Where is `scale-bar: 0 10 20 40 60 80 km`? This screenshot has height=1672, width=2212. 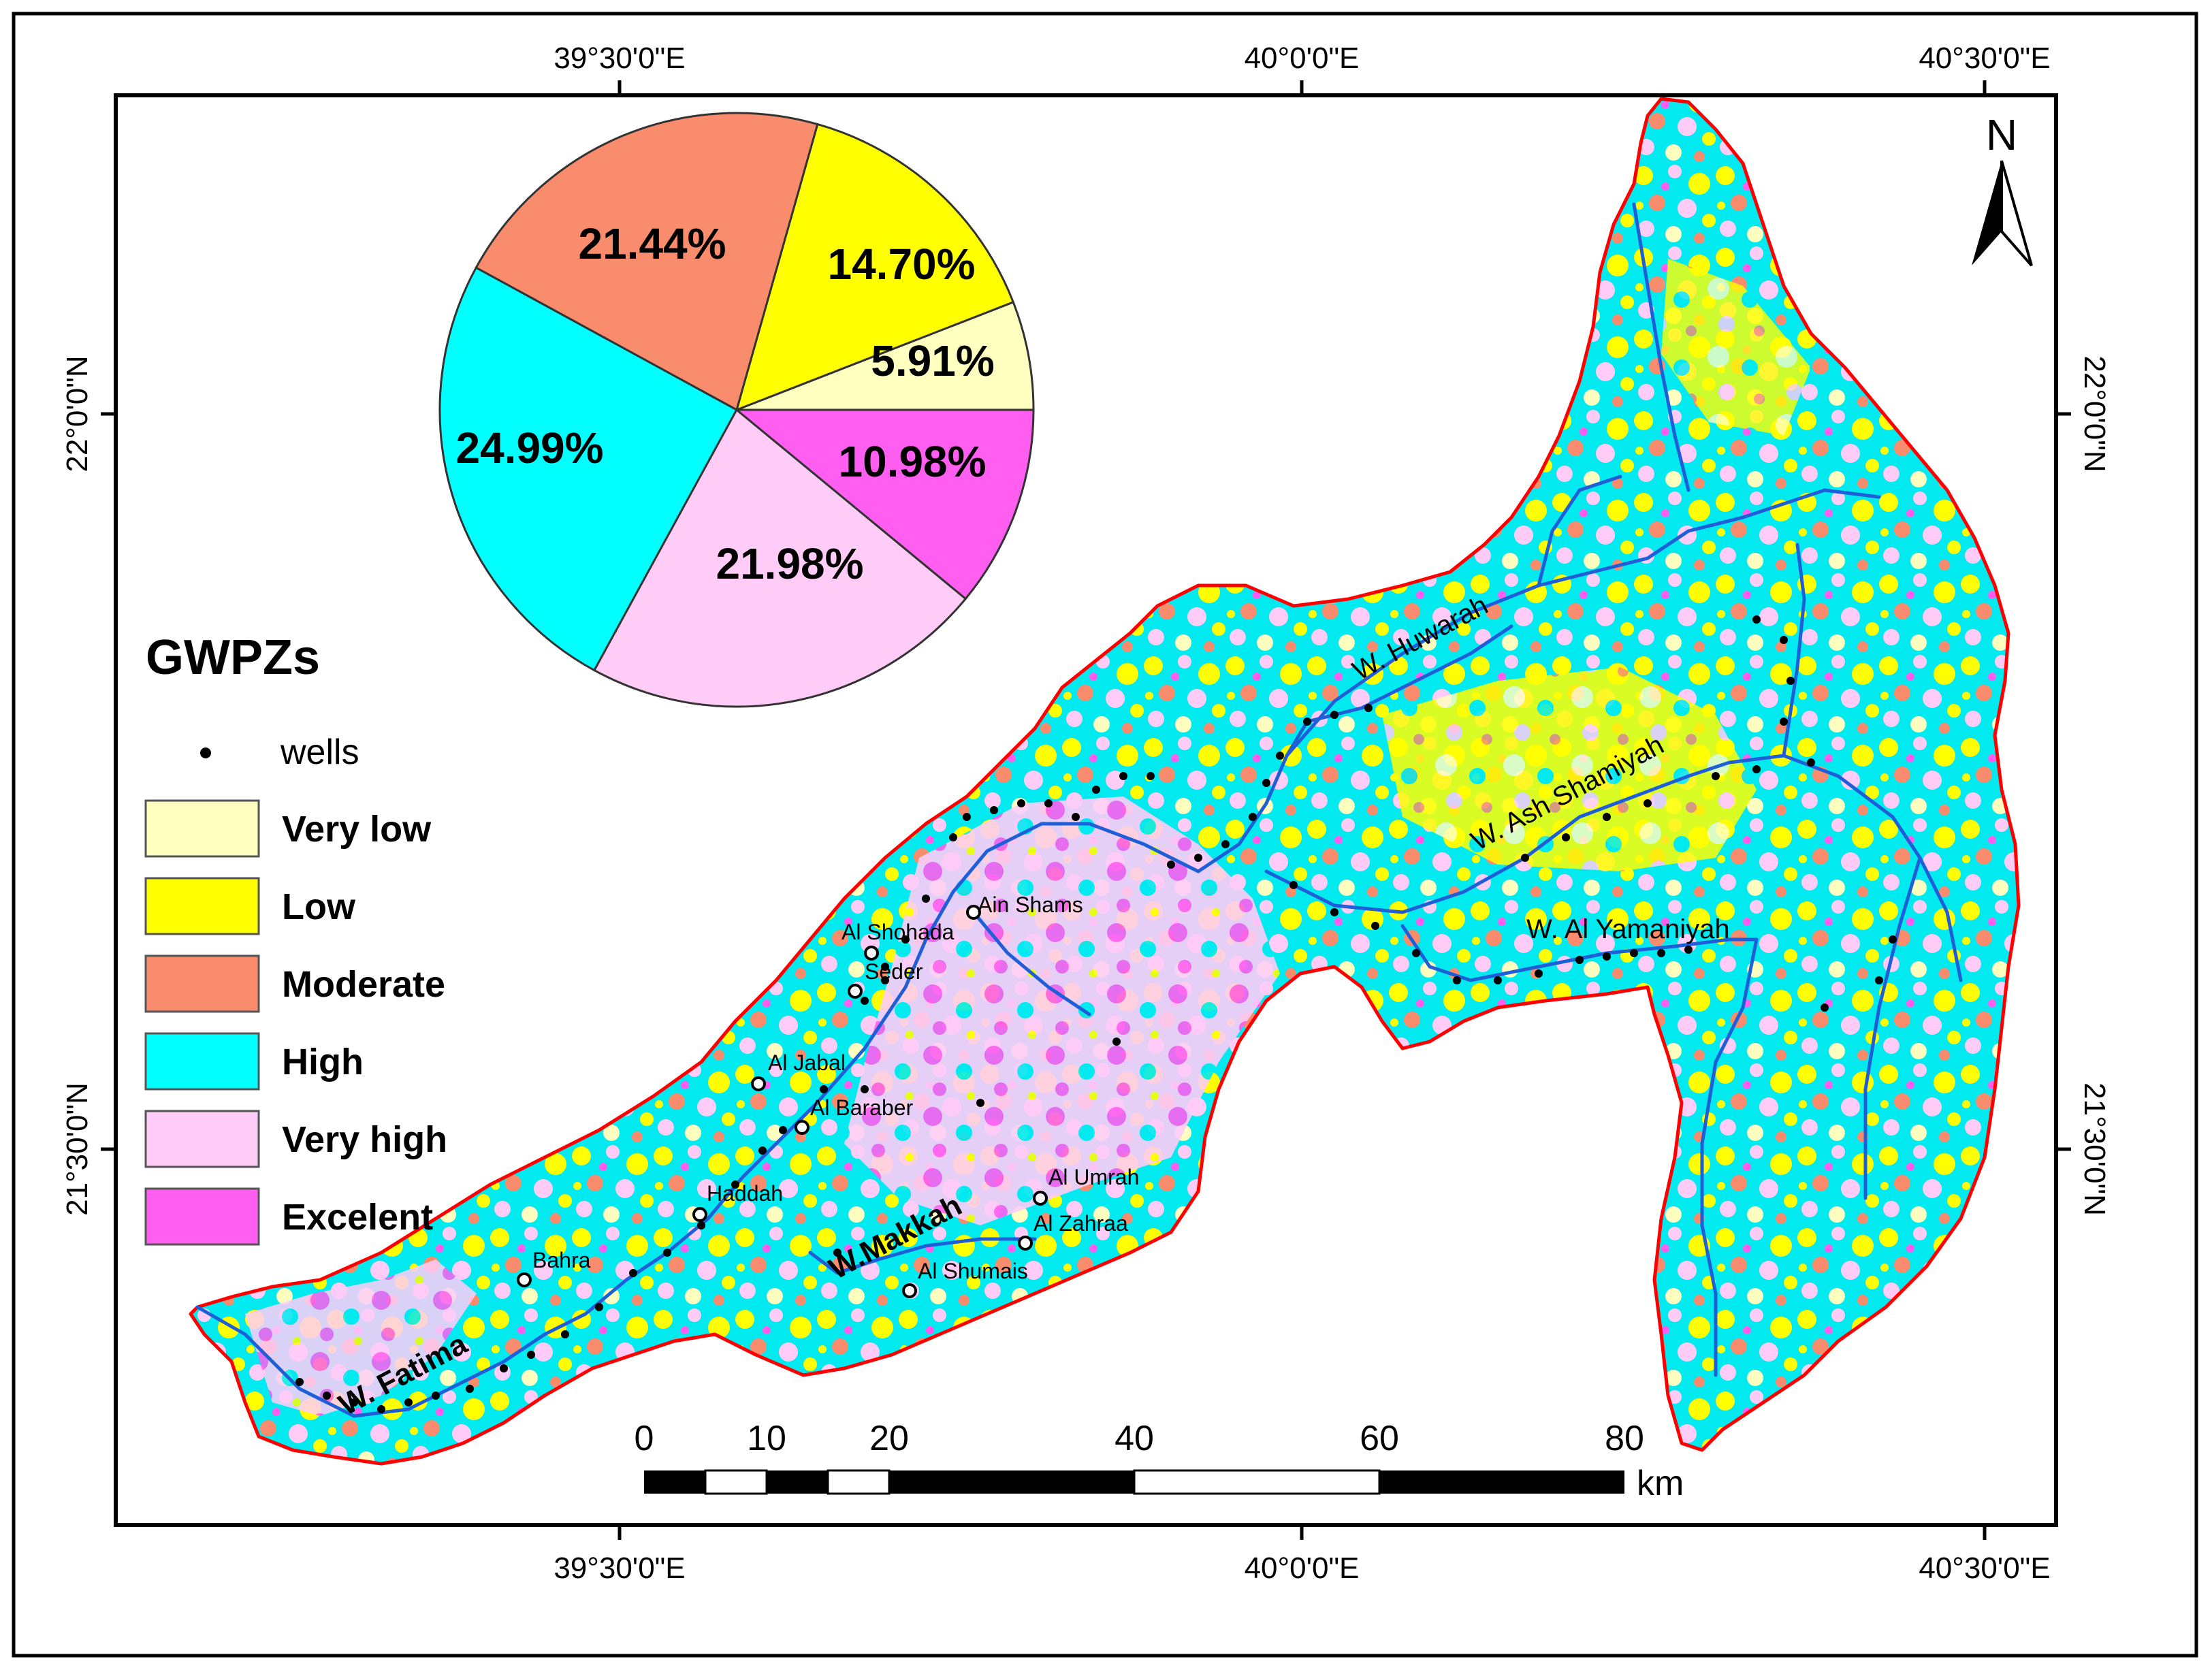 scale-bar: 0 10 20 40 60 80 km is located at coordinates (1159, 1461).